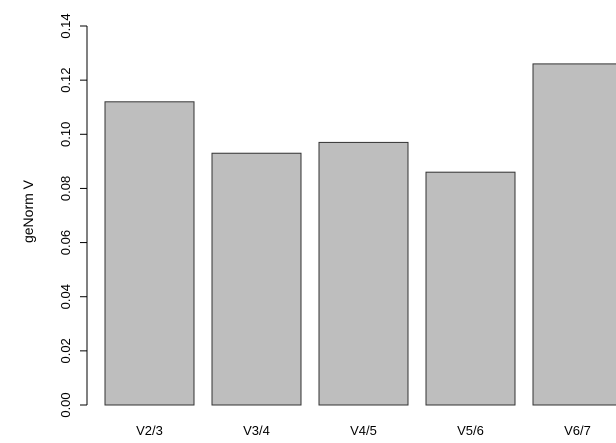  I want to click on x-category-label: V6/7, so click(577, 430).